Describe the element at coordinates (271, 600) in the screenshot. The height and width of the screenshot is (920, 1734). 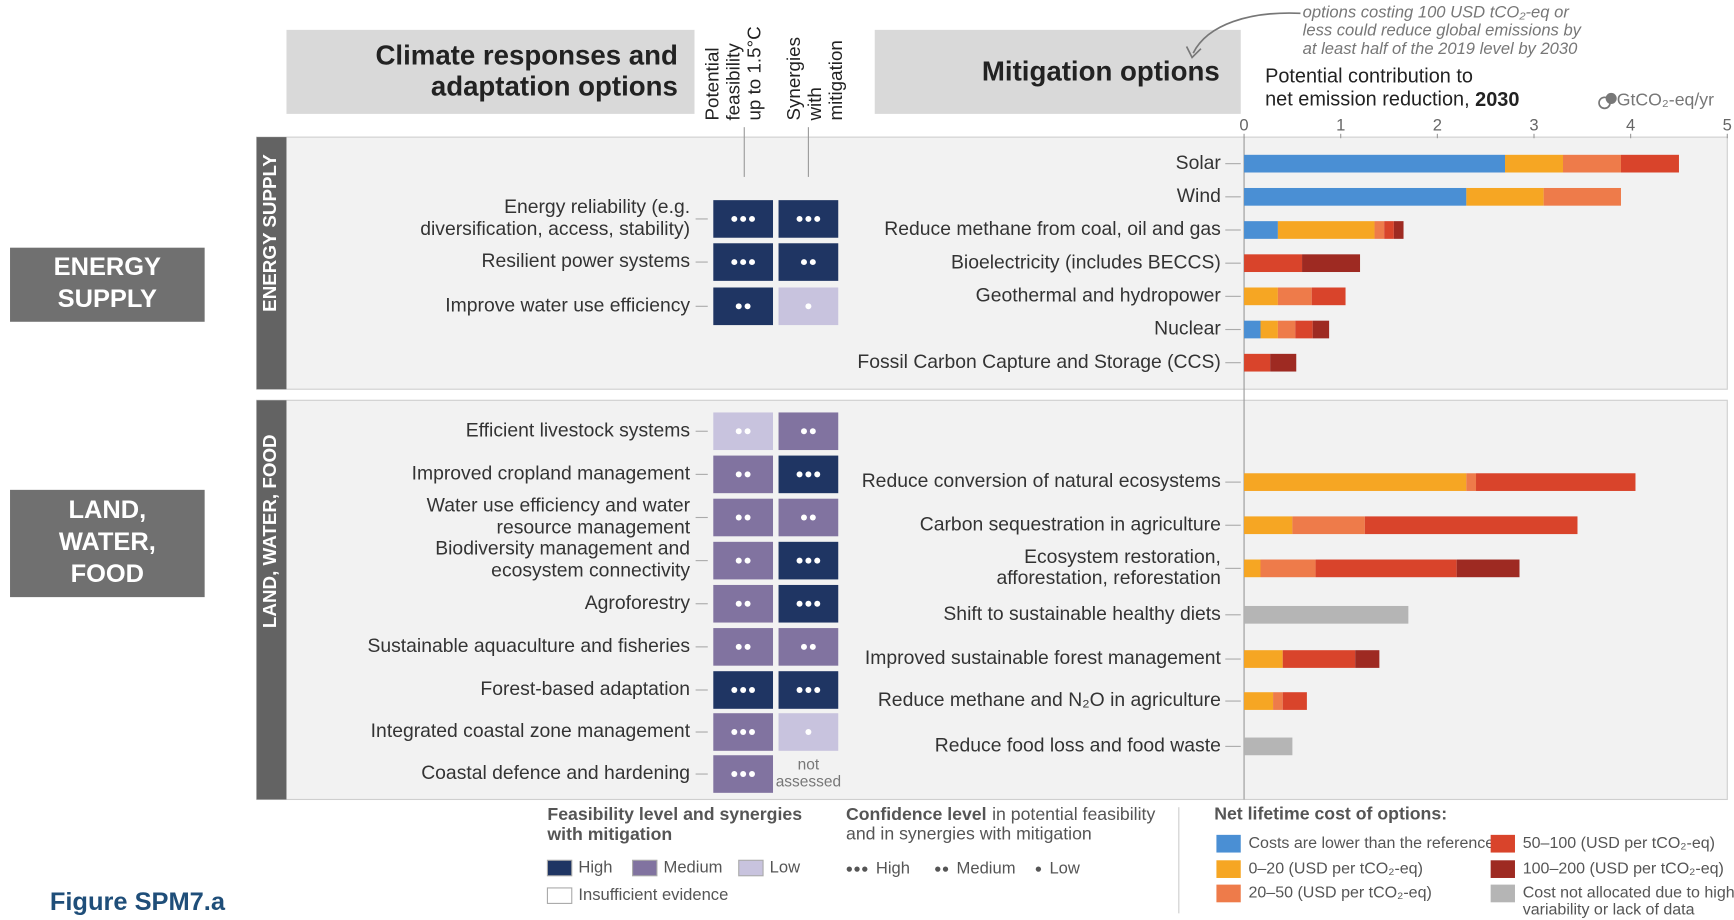
I see `land-sidebar` at that location.